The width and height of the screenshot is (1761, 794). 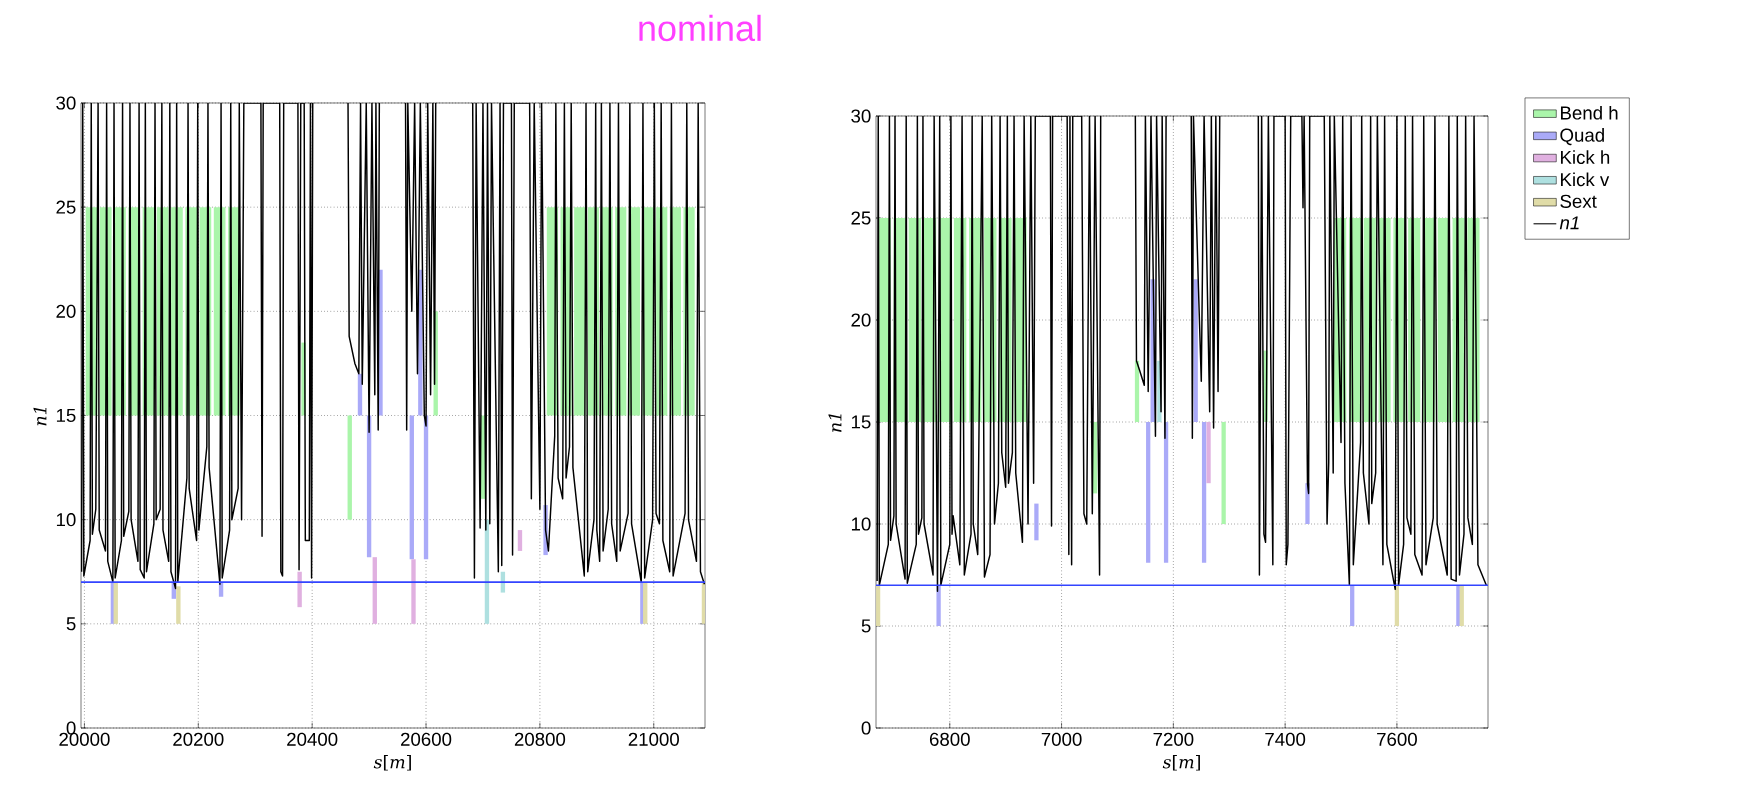 What do you see at coordinates (1061, 739) in the screenshot?
I see `x-tick-label: 7000` at bounding box center [1061, 739].